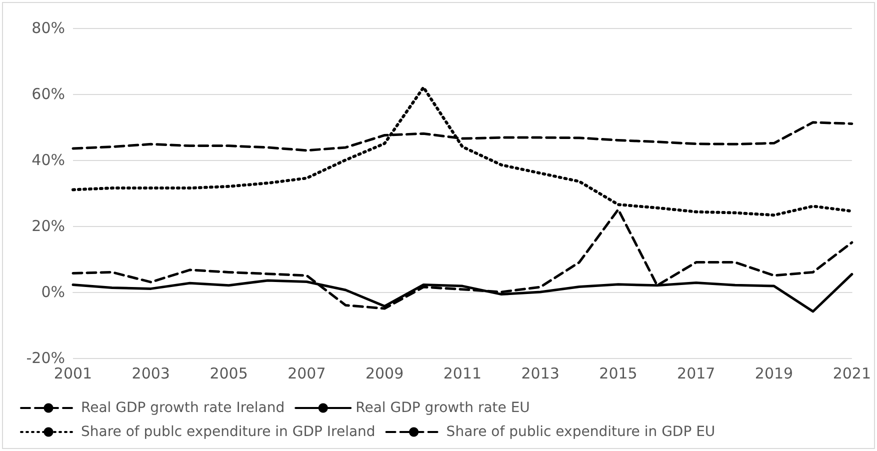 This screenshot has height=451, width=877. What do you see at coordinates (774, 373) in the screenshot?
I see `x-tick-label: 2019` at bounding box center [774, 373].